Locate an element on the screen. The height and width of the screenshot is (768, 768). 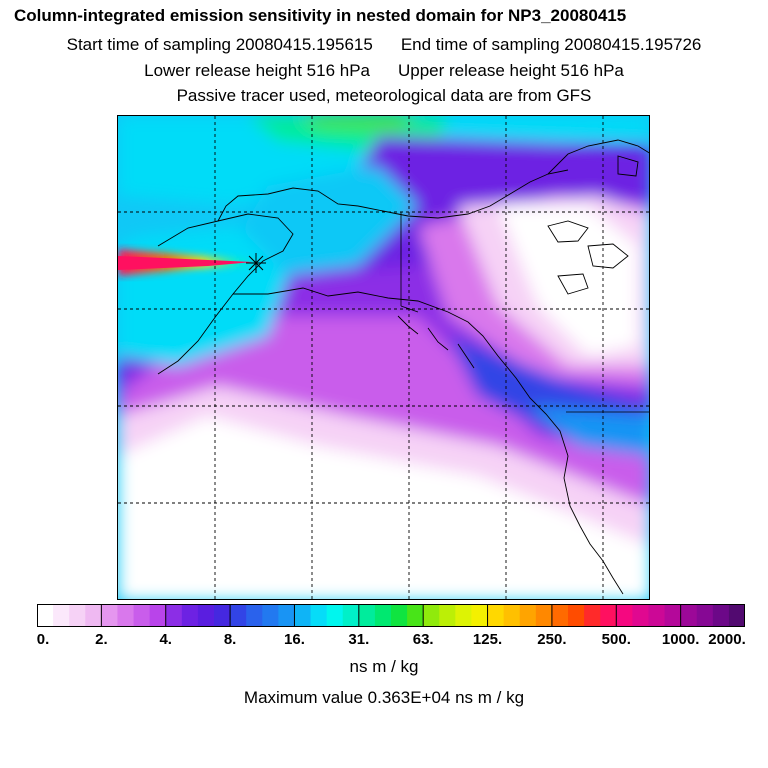
lower-release-height: Lower release height 516 hPa is located at coordinates (257, 70).